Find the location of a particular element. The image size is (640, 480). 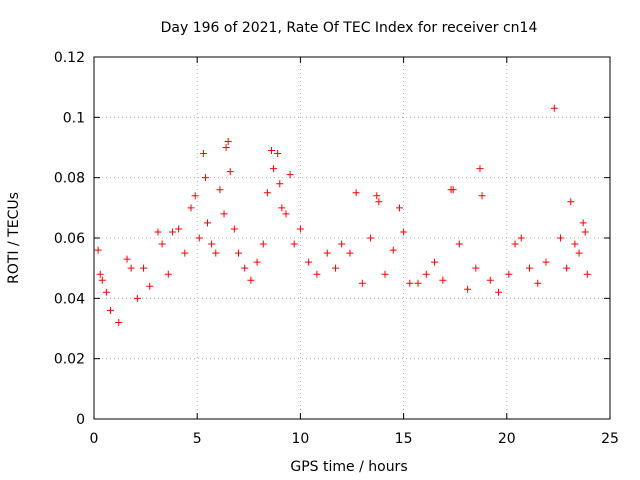

x-tick-label: 20 is located at coordinates (507, 439).